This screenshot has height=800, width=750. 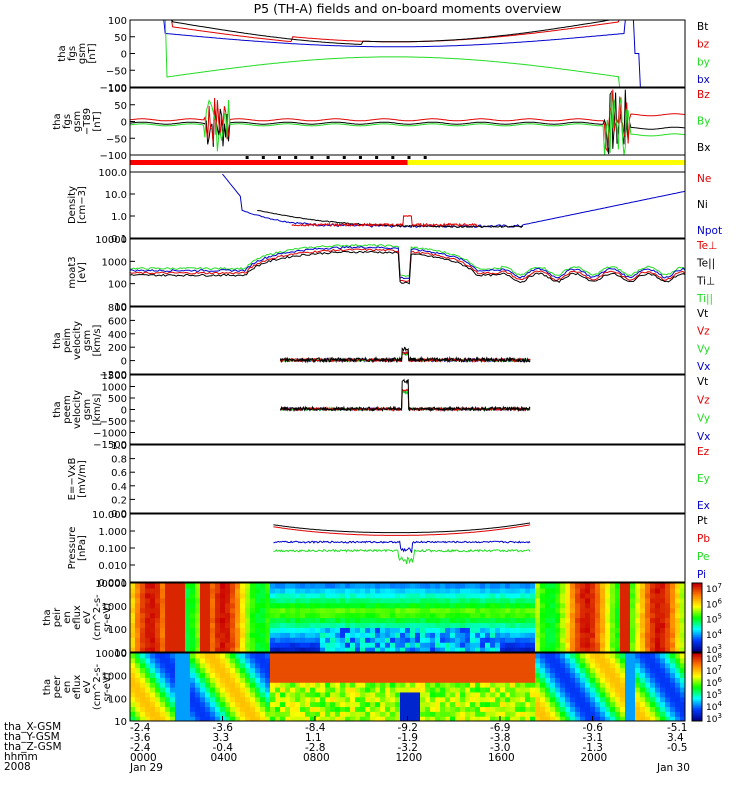 I want to click on flag-tick, so click(x=360, y=157).